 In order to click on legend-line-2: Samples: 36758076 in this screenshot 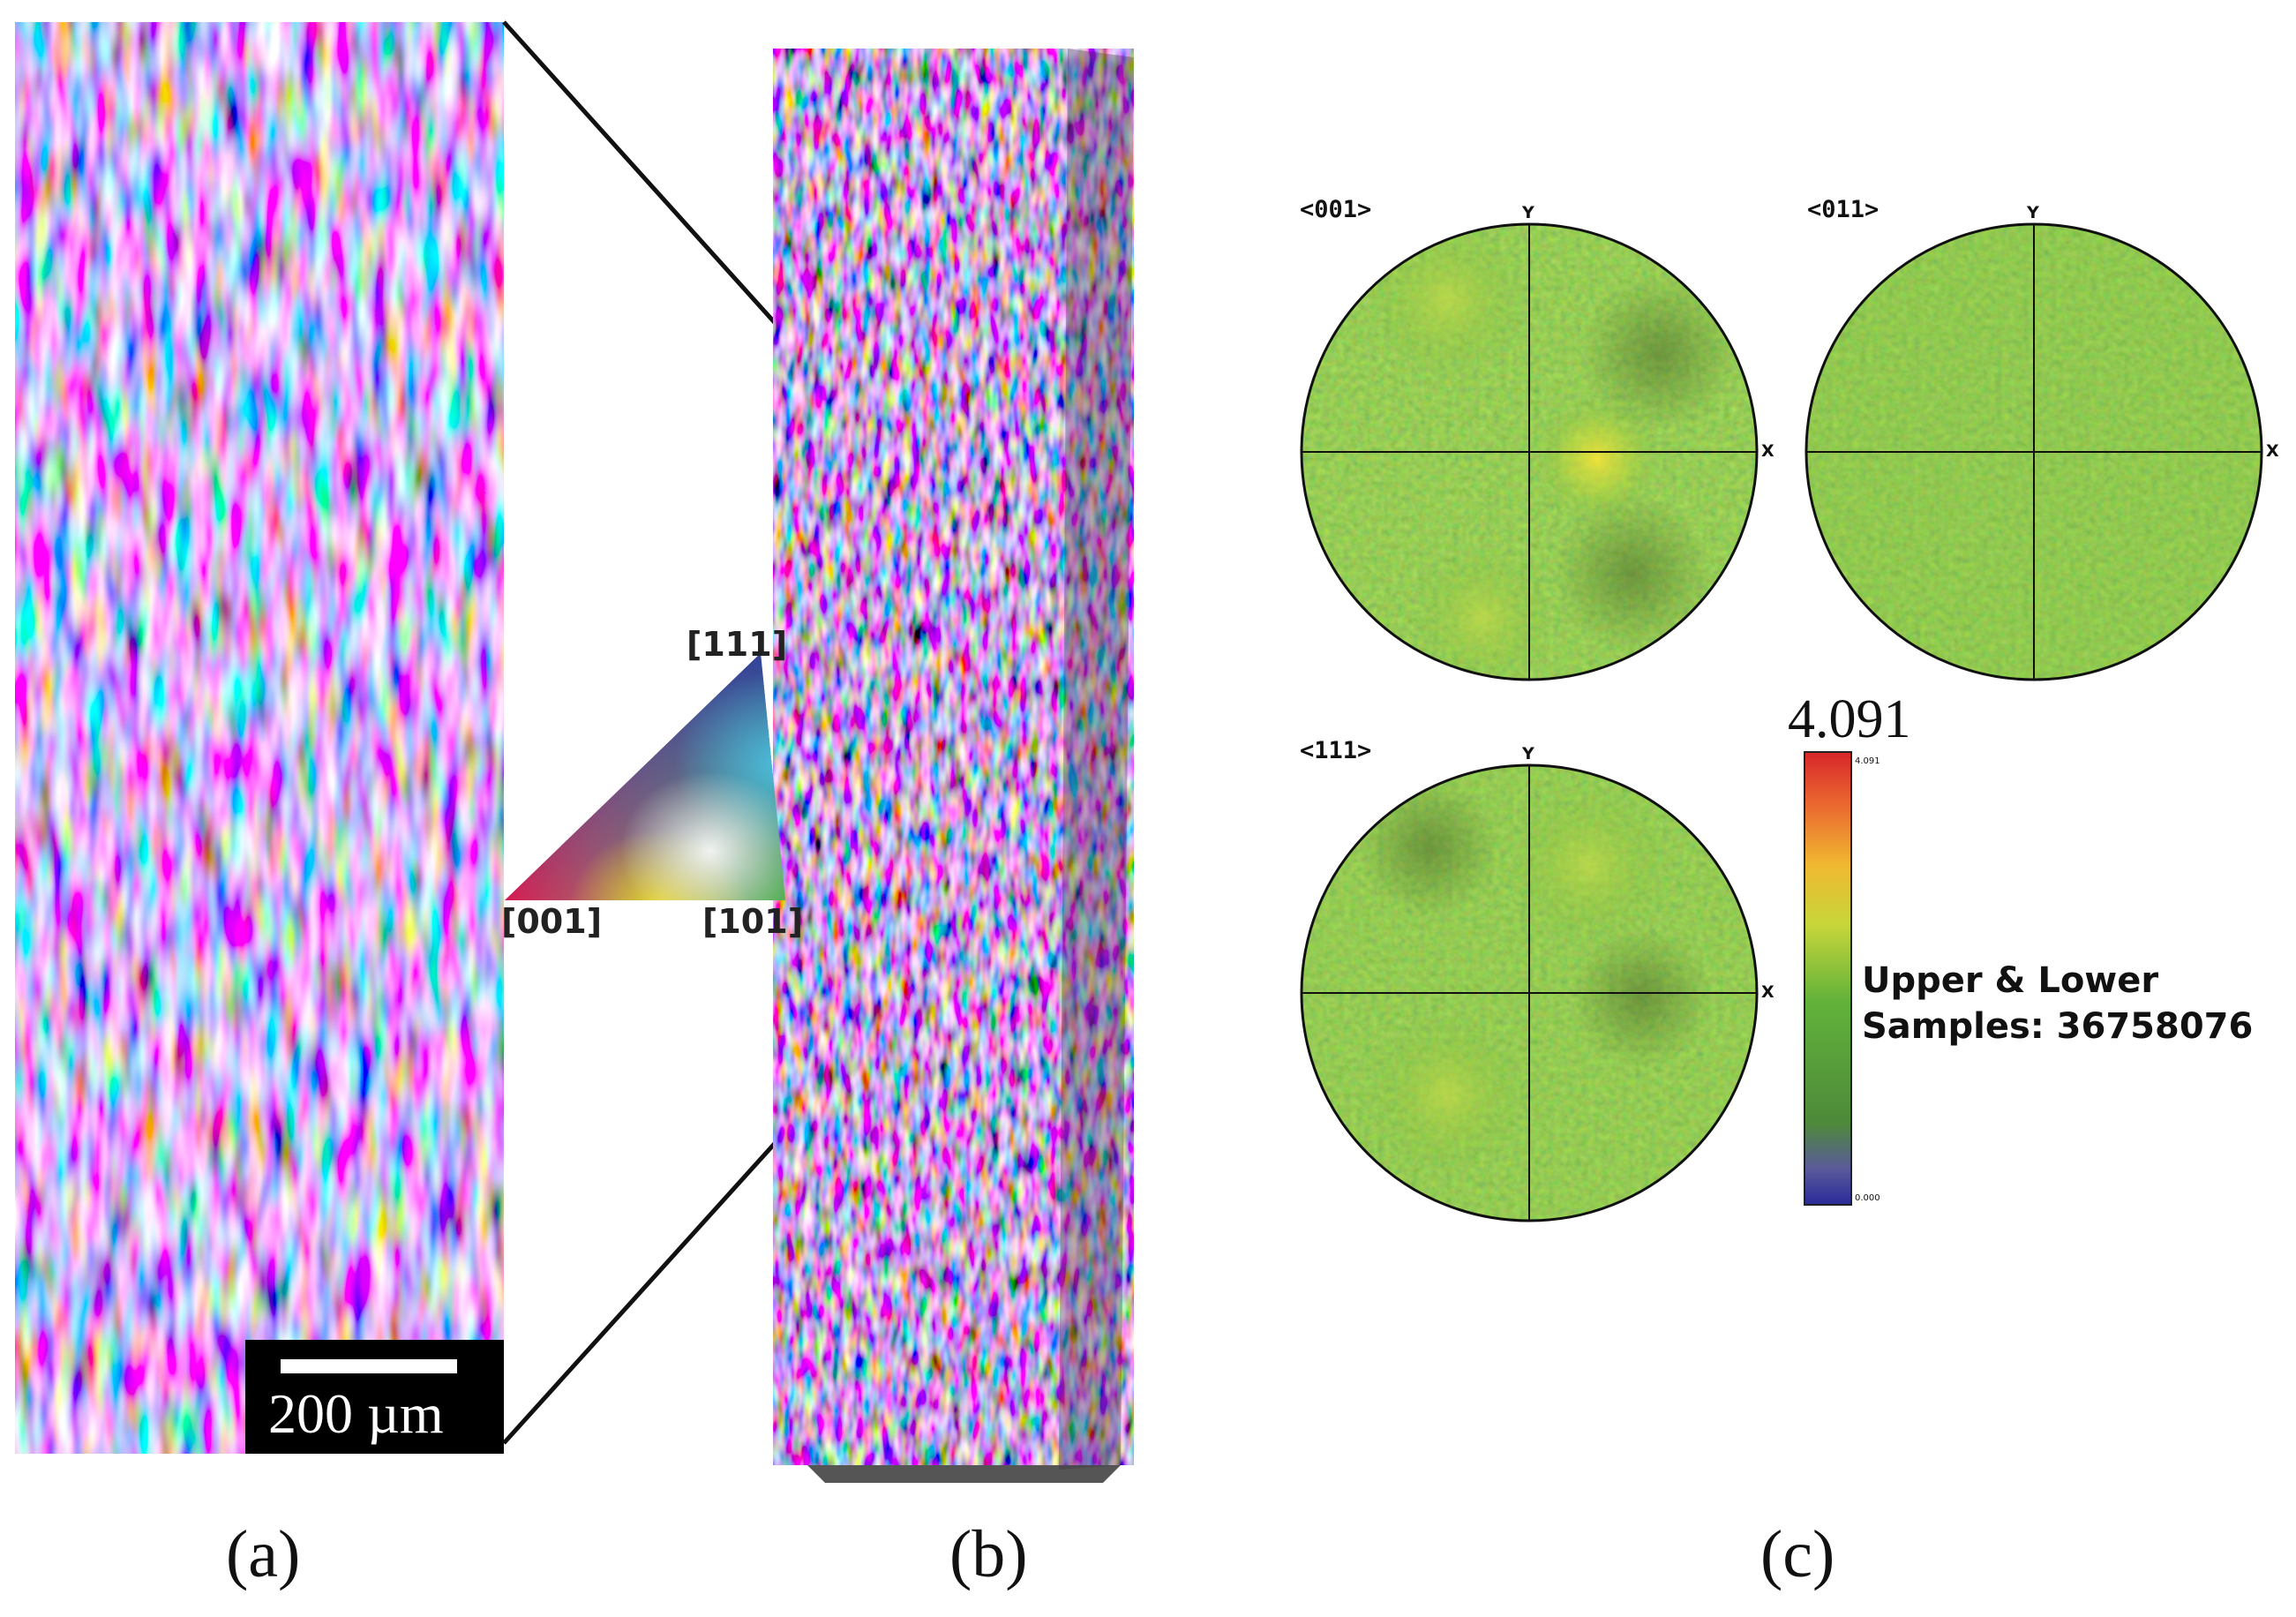, I will do `click(2058, 1026)`.